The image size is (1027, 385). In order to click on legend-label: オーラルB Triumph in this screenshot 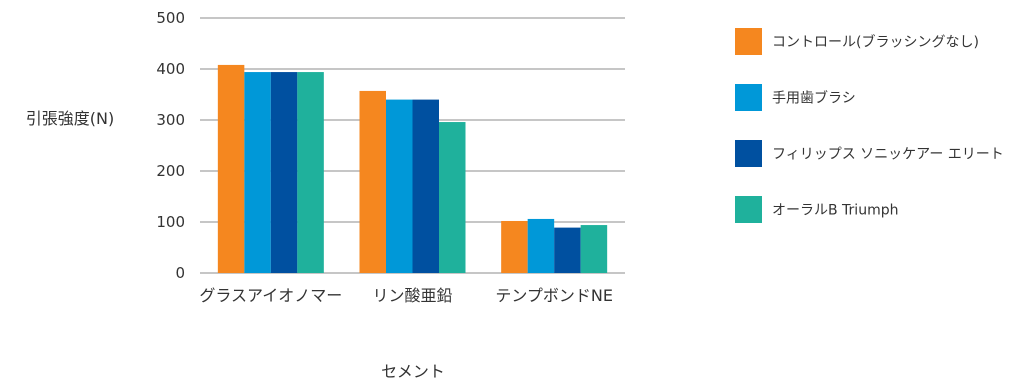, I will do `click(835, 211)`.